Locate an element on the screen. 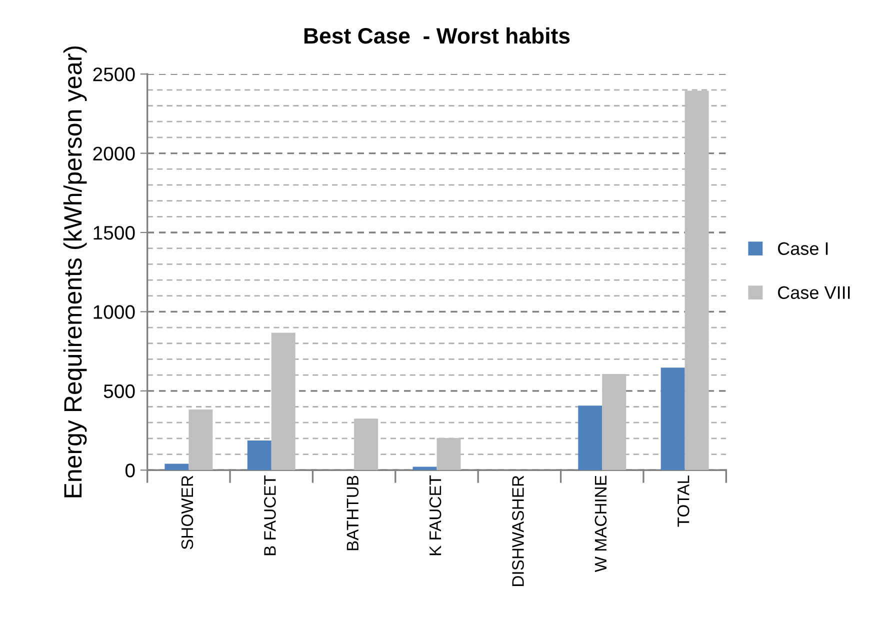 This screenshot has height=644, width=877. x-tick-label: BATHTUB is located at coordinates (352, 513).